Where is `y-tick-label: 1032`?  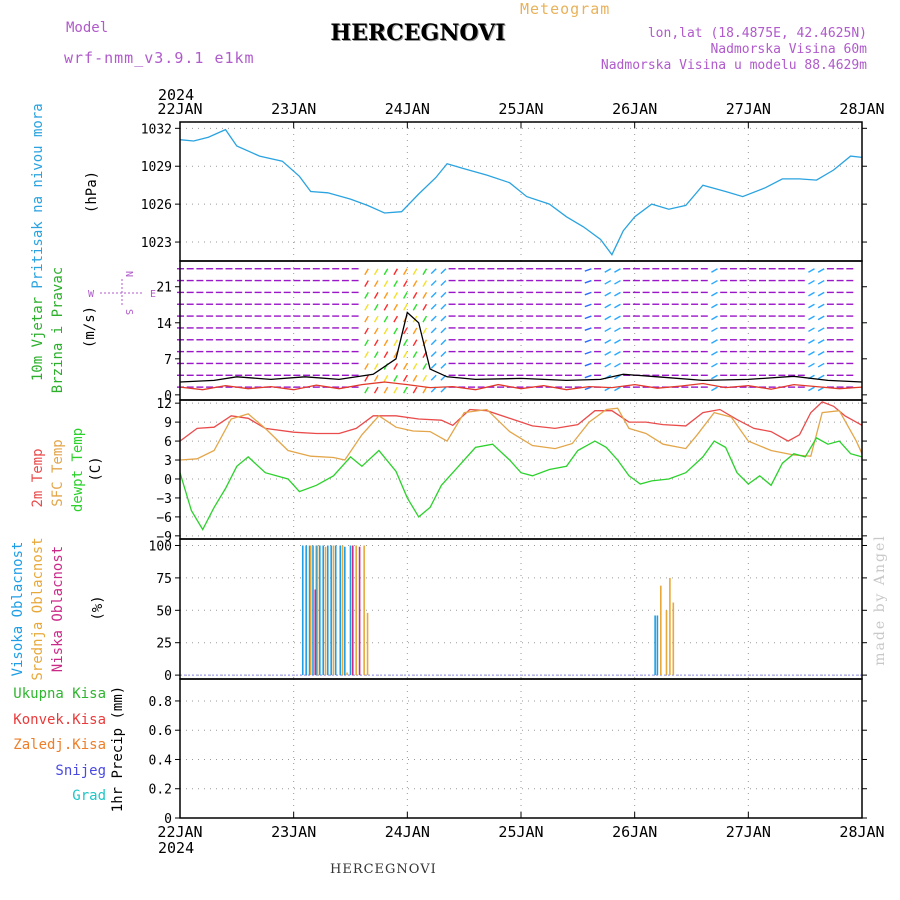 y-tick-label: 1032 is located at coordinates (156, 129).